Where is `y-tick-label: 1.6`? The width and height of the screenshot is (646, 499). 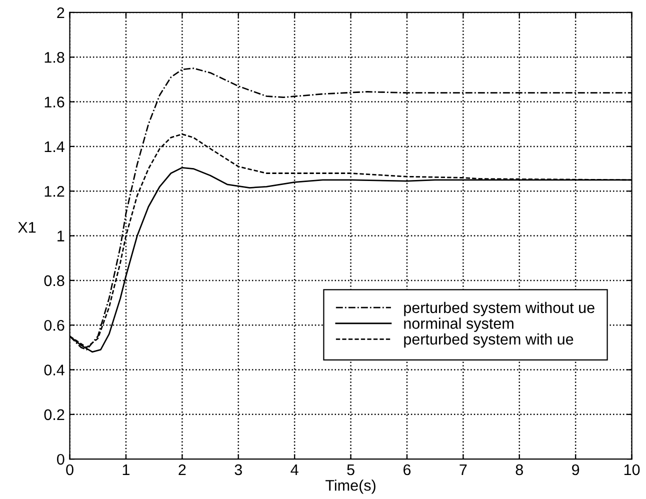 y-tick-label: 1.6 is located at coordinates (54, 102).